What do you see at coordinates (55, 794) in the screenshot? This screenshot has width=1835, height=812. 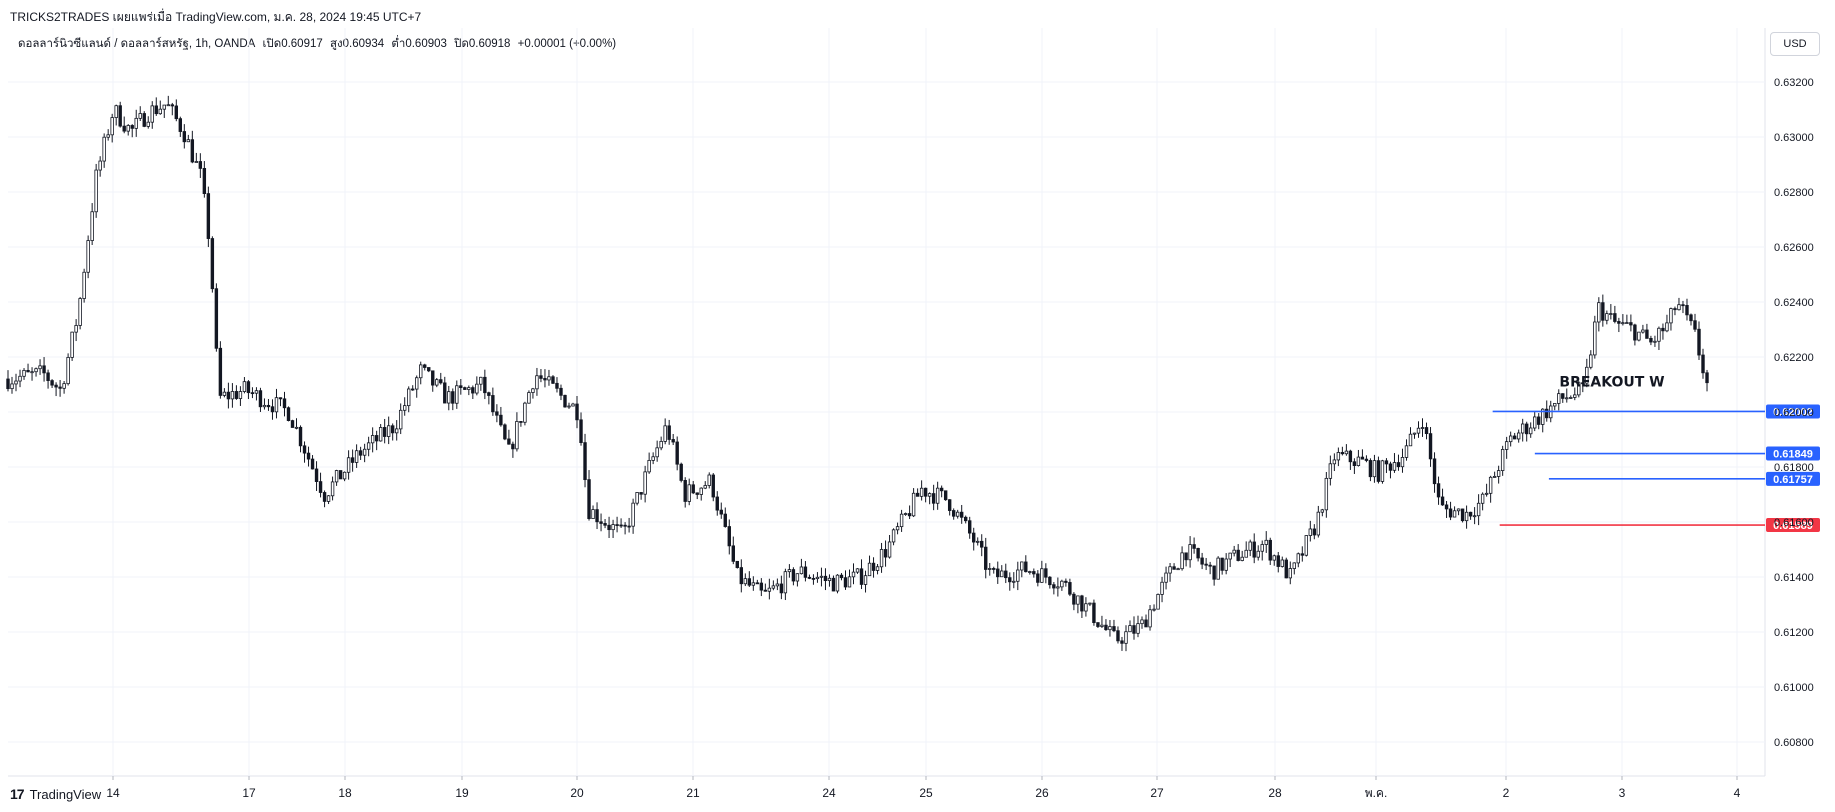 I see `tradingview-brand: 17 TradingView` at bounding box center [55, 794].